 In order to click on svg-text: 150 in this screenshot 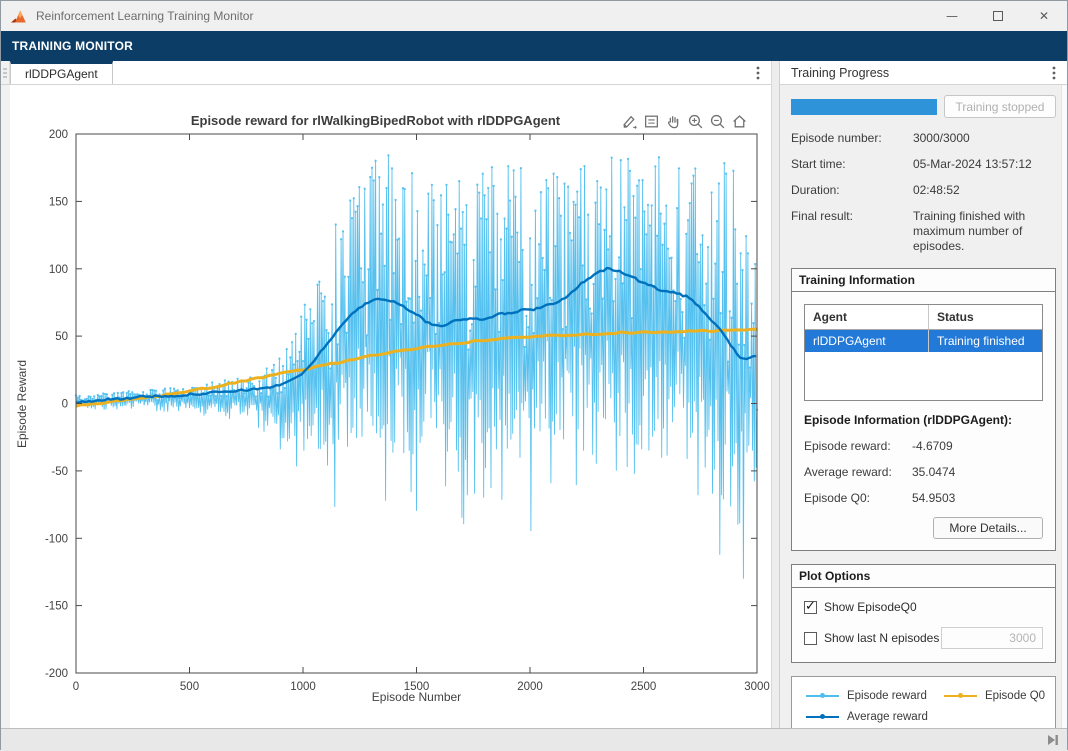, I will do `click(58, 202)`.